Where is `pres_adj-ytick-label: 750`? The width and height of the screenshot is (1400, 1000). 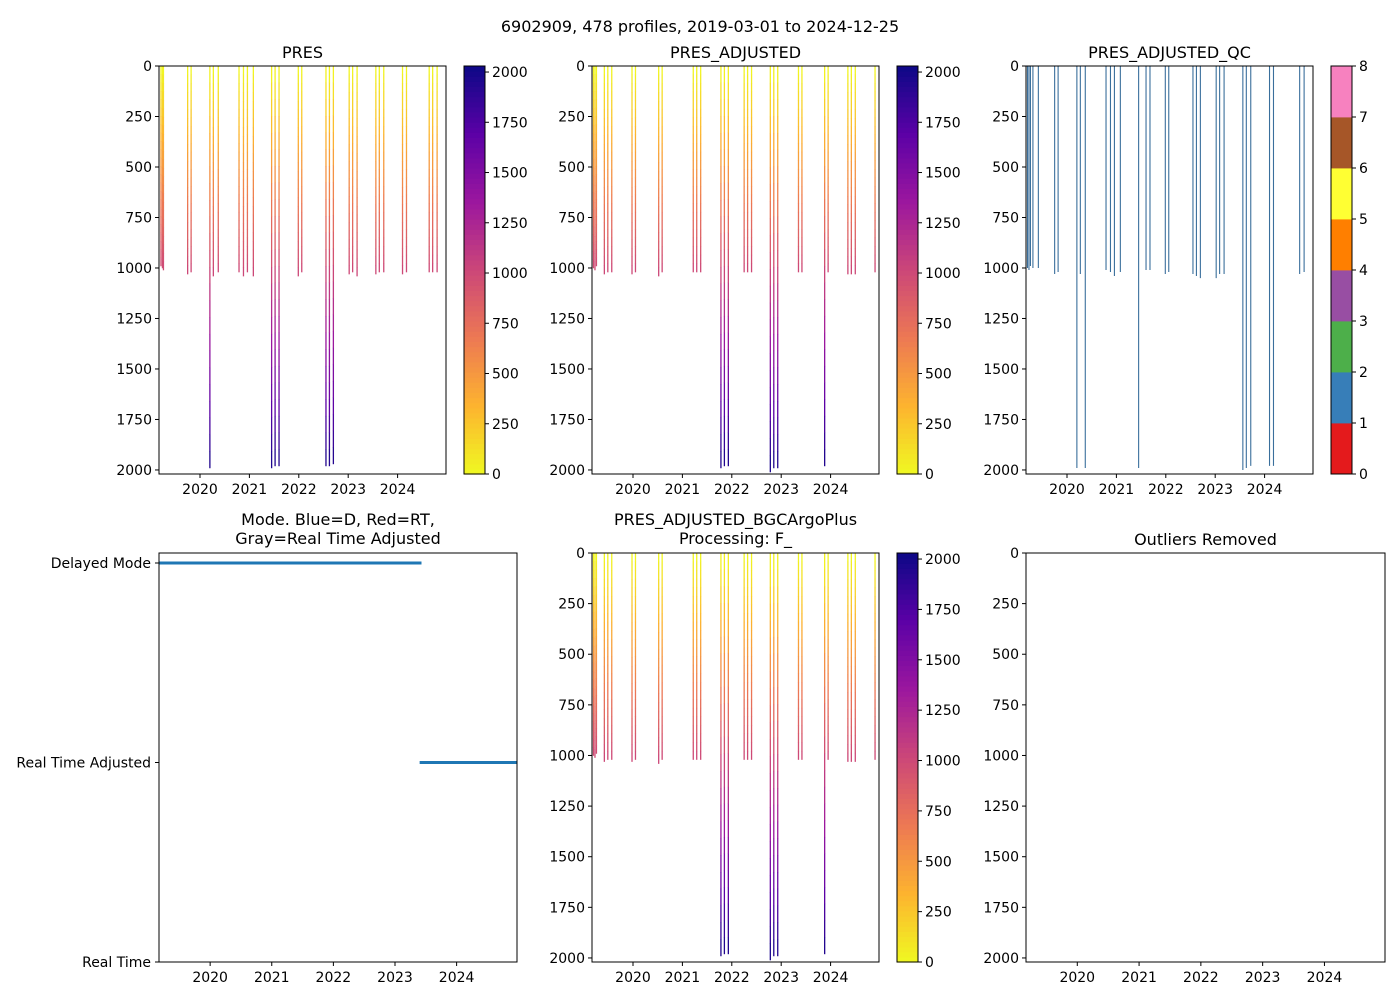
pres_adj-ytick-label: 750 is located at coordinates (571, 218).